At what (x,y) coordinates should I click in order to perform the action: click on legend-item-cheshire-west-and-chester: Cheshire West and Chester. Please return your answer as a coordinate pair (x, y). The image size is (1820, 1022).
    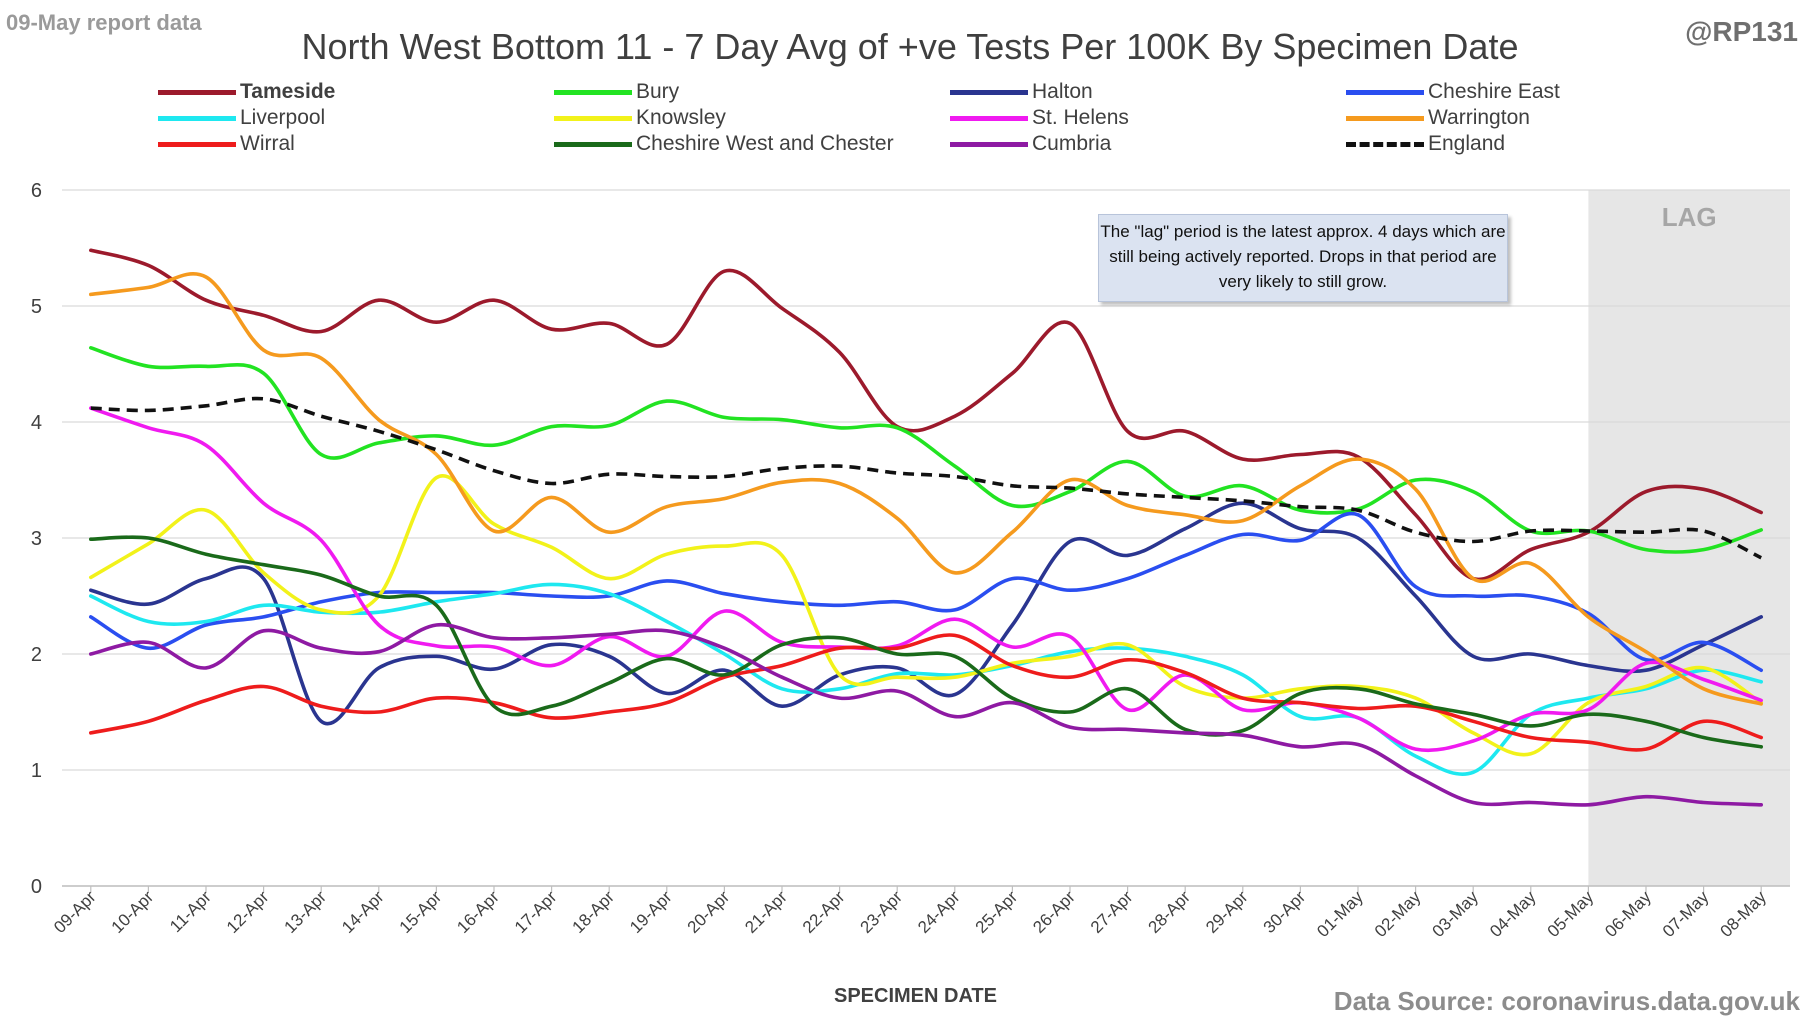
    Looking at the image, I should click on (724, 144).